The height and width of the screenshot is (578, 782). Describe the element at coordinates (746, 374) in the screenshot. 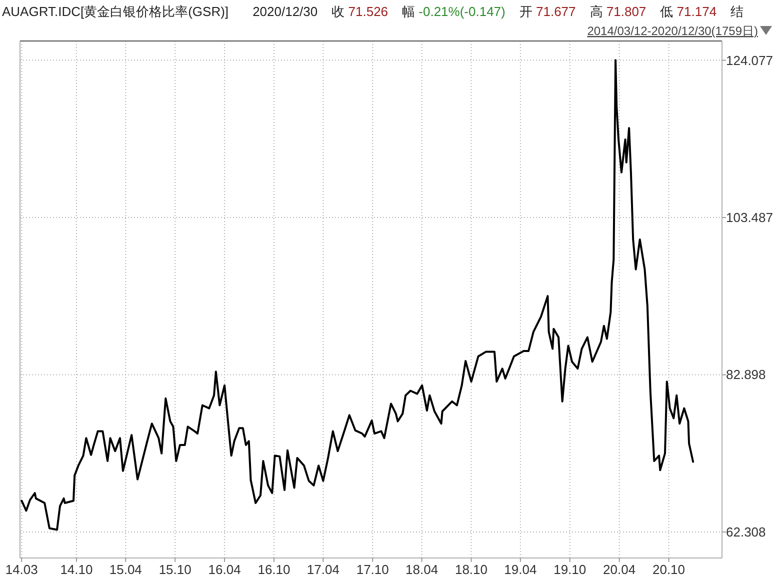

I see `y-tick-label: 82.898` at that location.